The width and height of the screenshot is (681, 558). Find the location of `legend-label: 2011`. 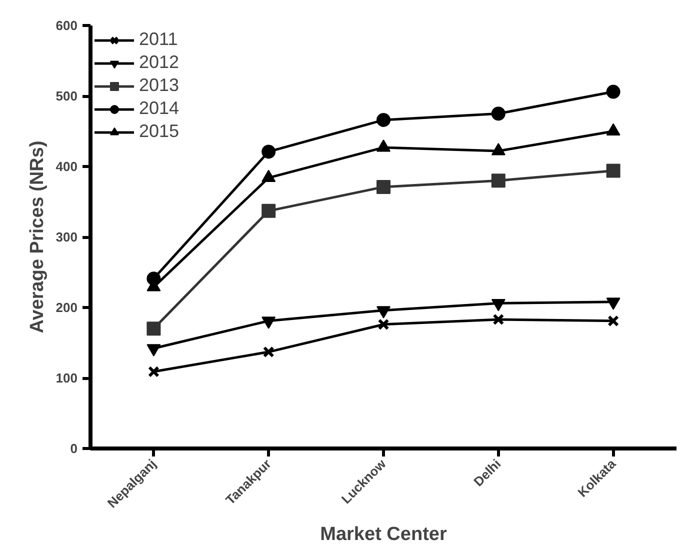

legend-label: 2011 is located at coordinates (158, 39).